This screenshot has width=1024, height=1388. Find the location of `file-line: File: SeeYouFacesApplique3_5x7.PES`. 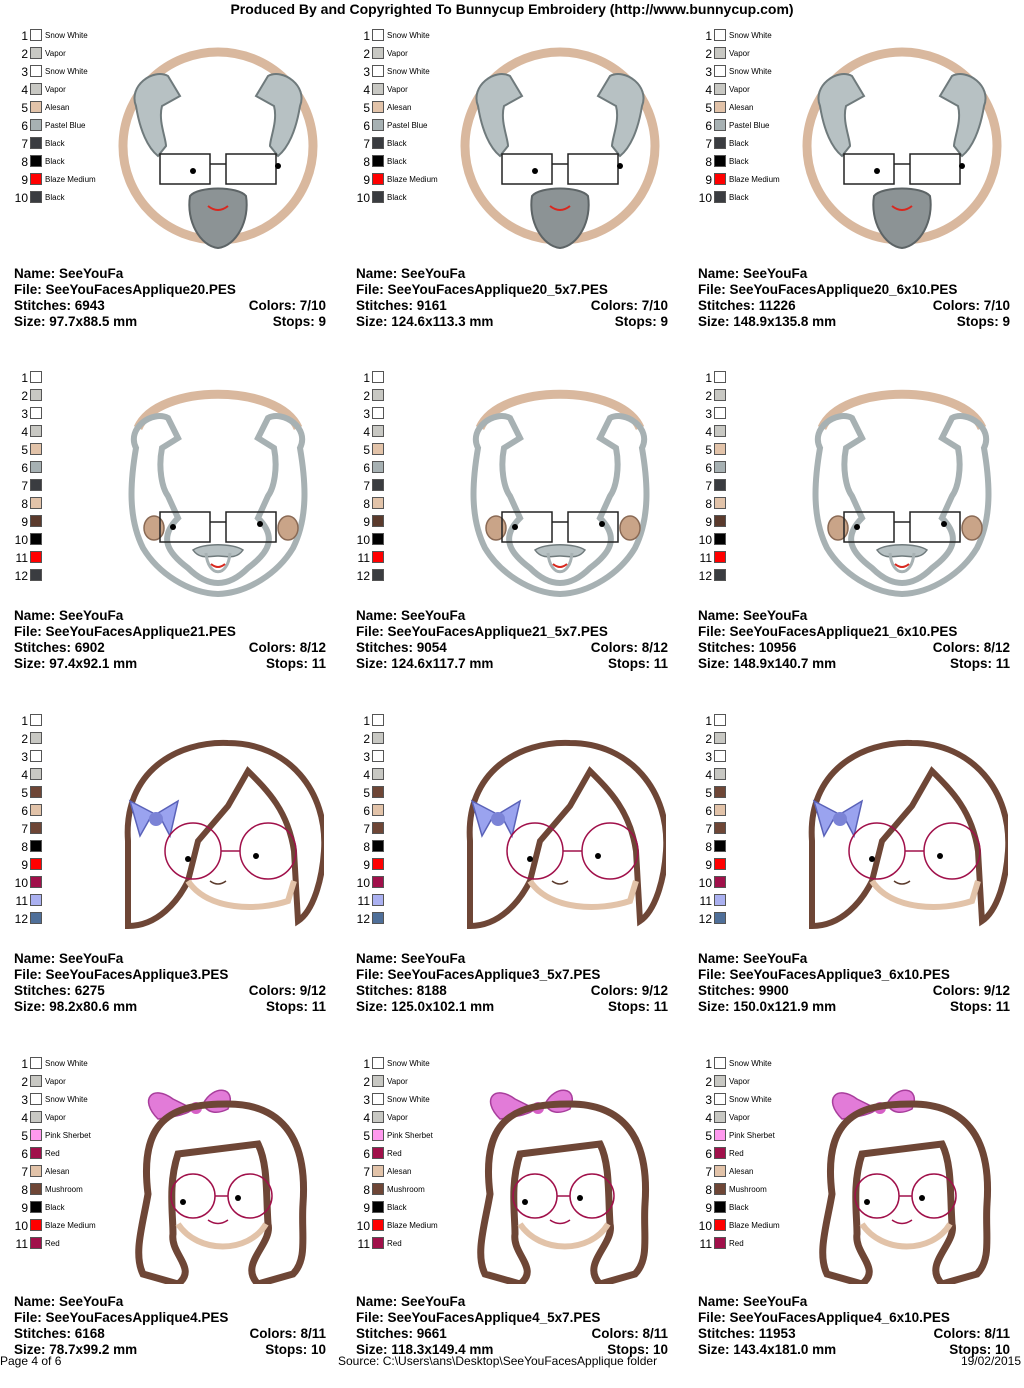

file-line: File: SeeYouFacesApplique3_5x7.PES is located at coordinates (512, 975).